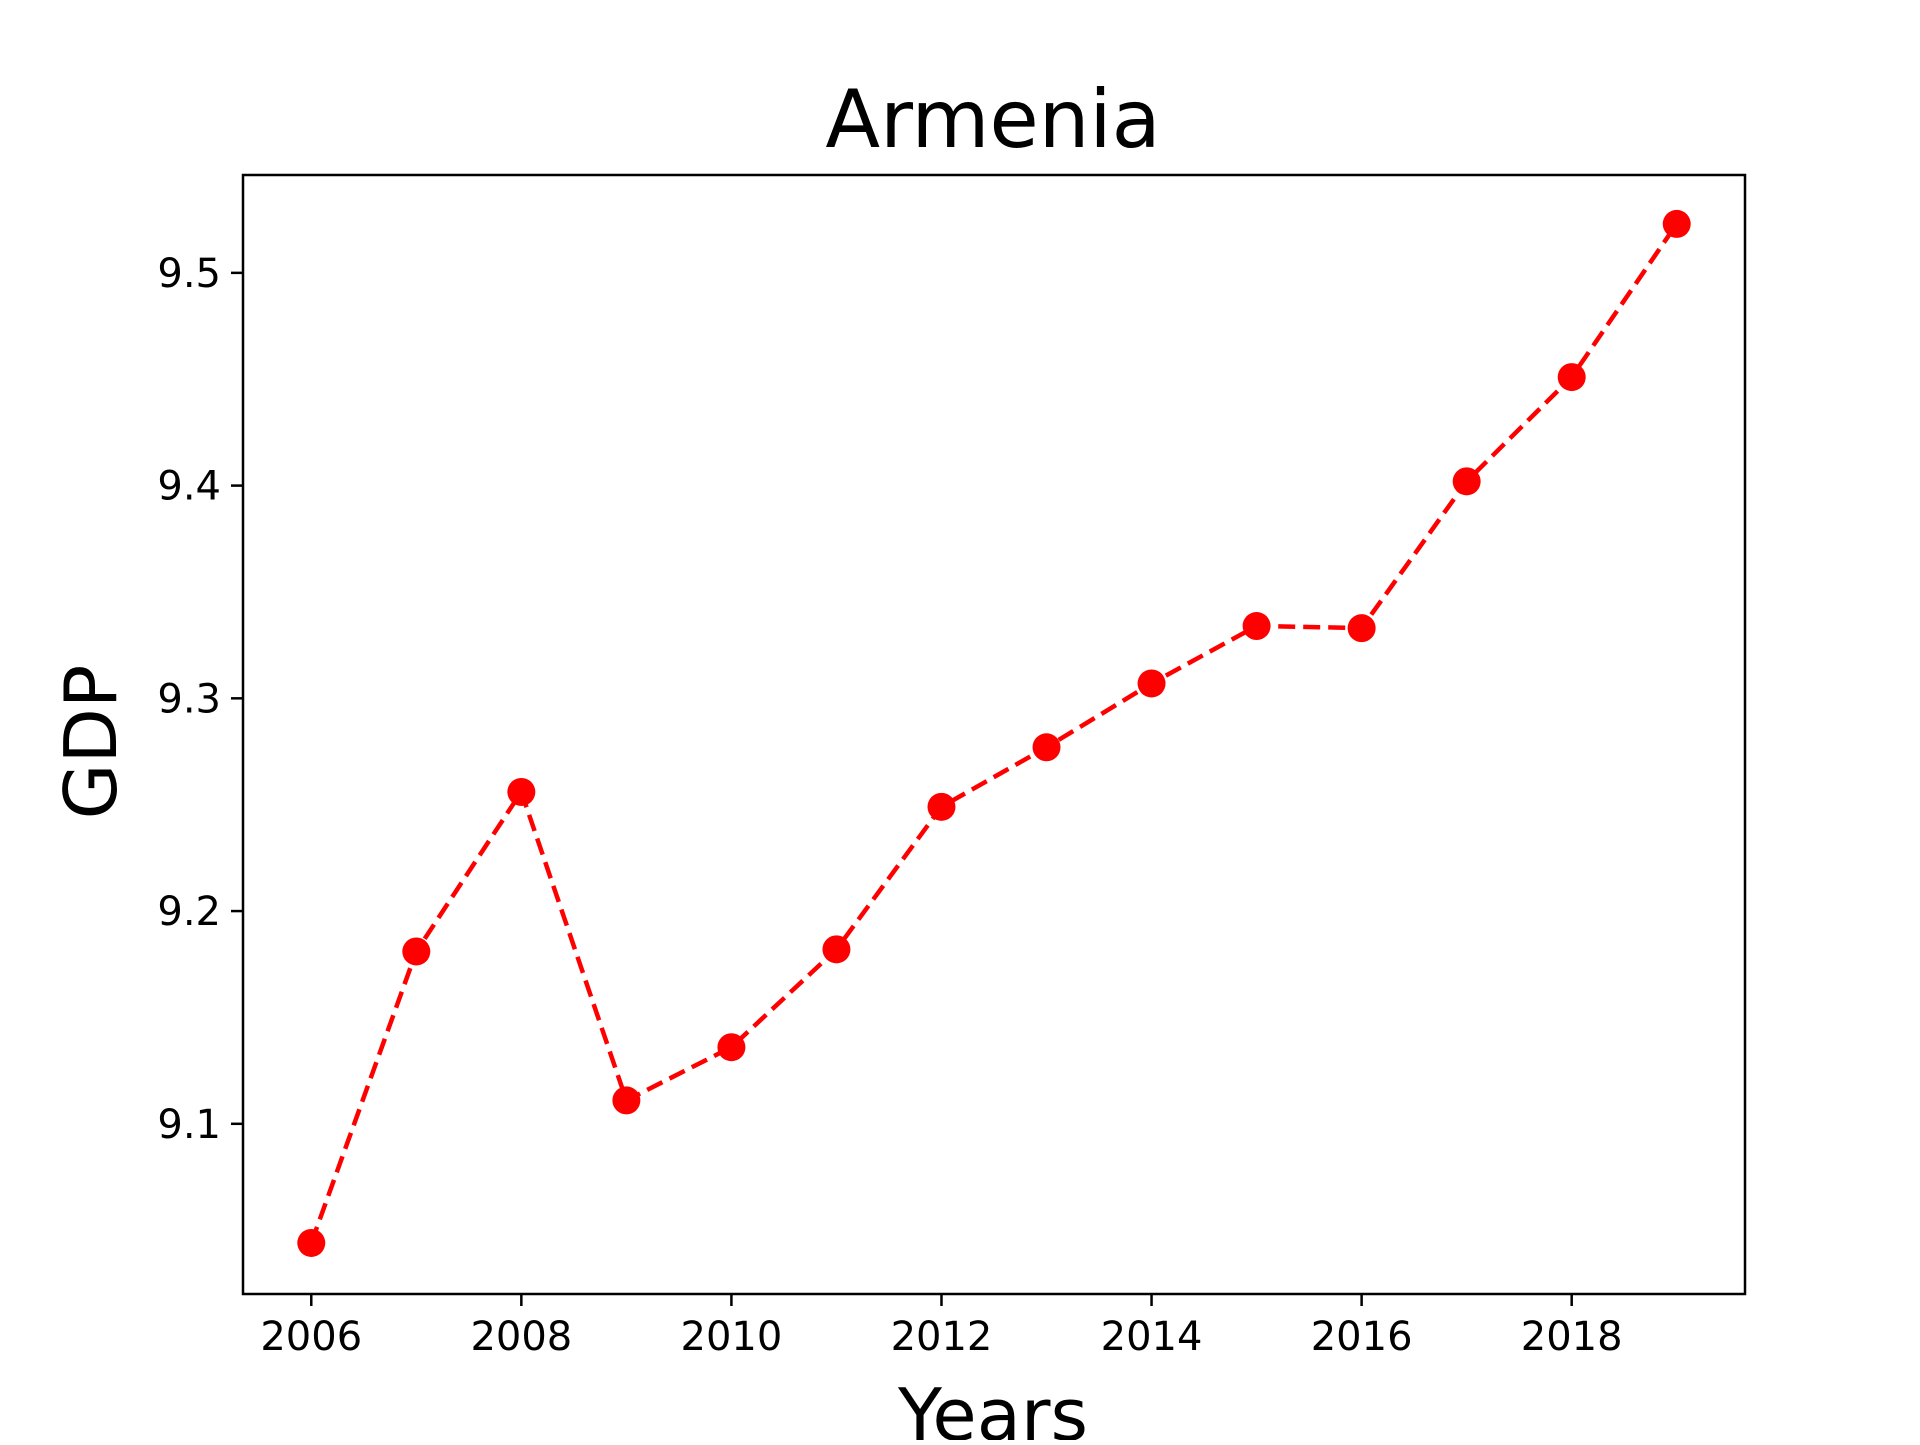  Describe the element at coordinates (626, 1100) in the screenshot. I see `data-point-2009` at that location.